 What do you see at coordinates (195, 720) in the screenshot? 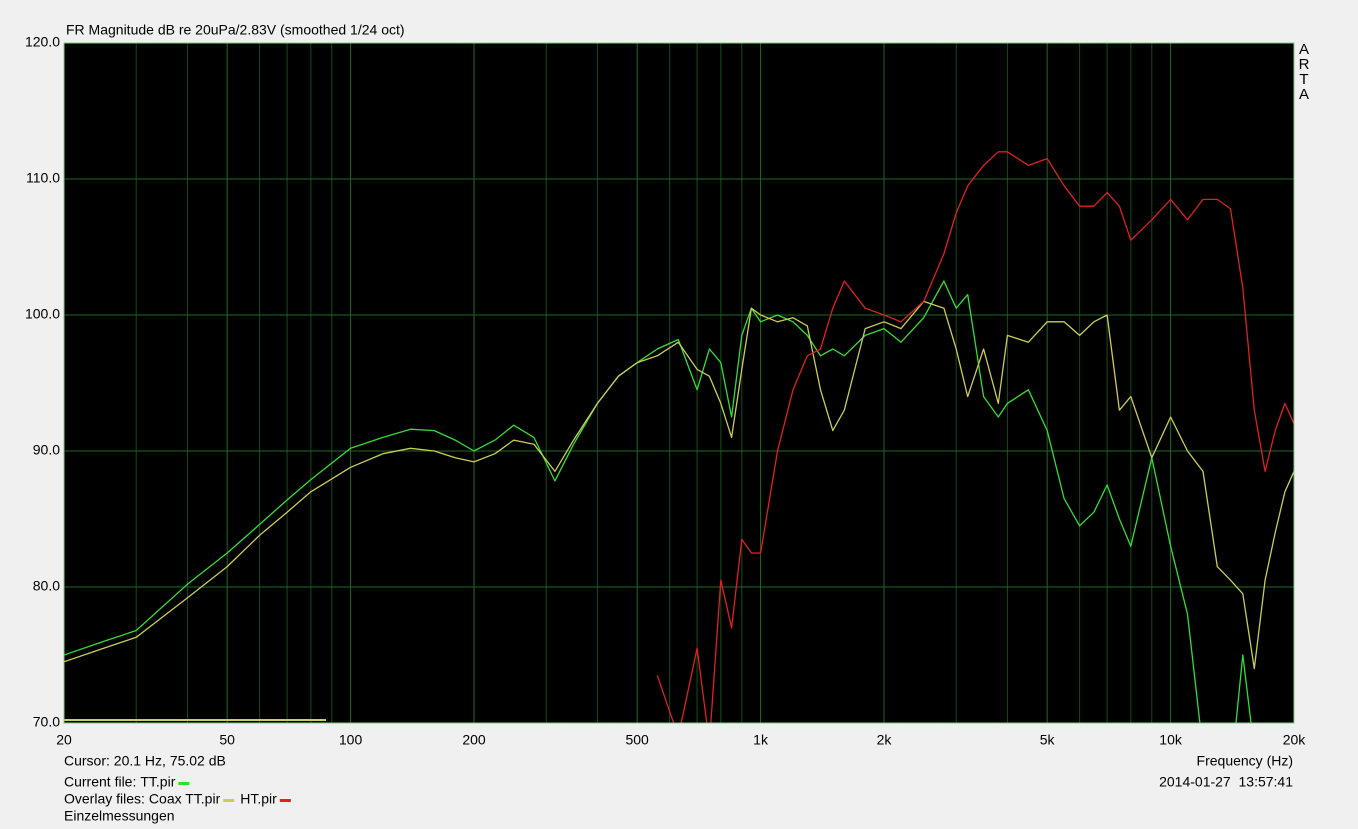
I see `progress-bar` at bounding box center [195, 720].